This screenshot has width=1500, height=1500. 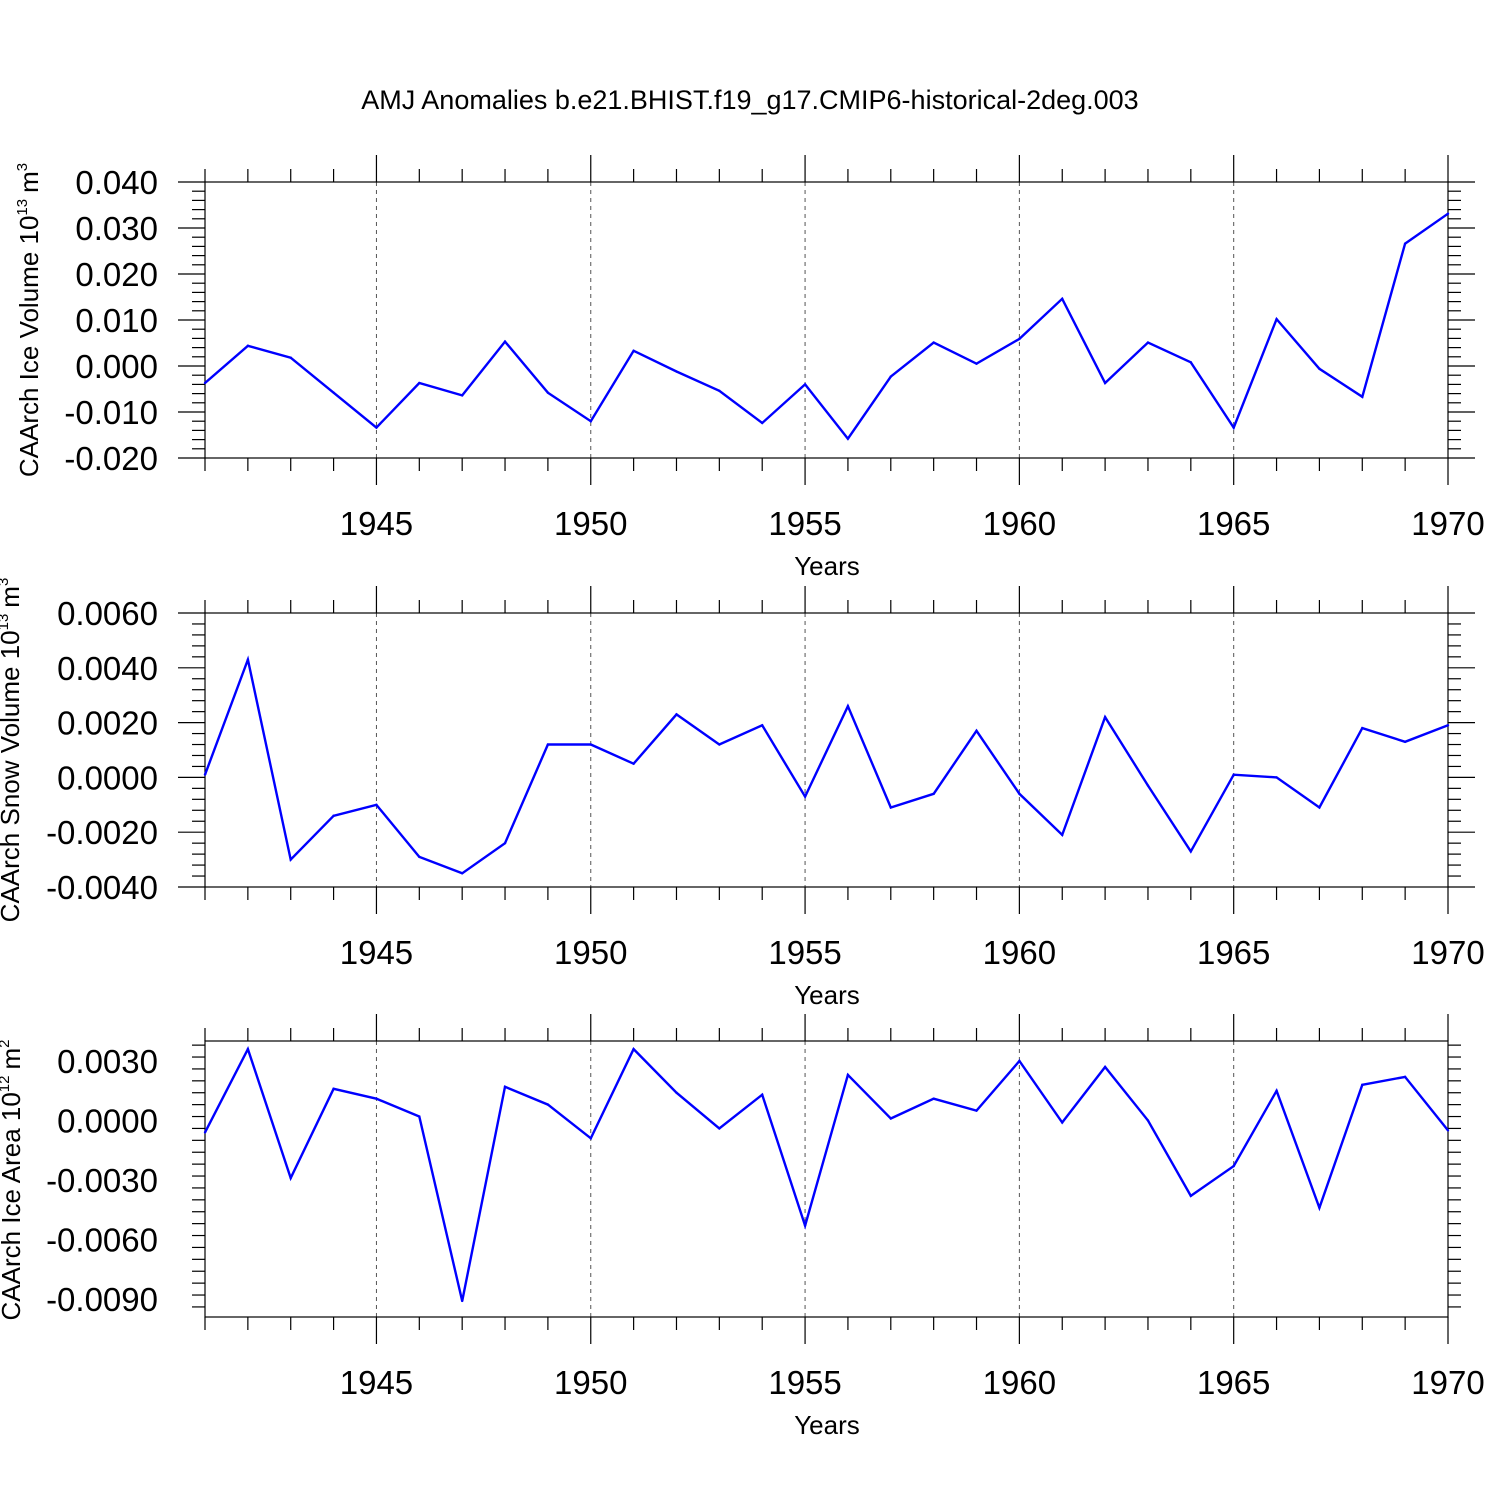 What do you see at coordinates (116, 274) in the screenshot?
I see `y-tick-label: 0.020` at bounding box center [116, 274].